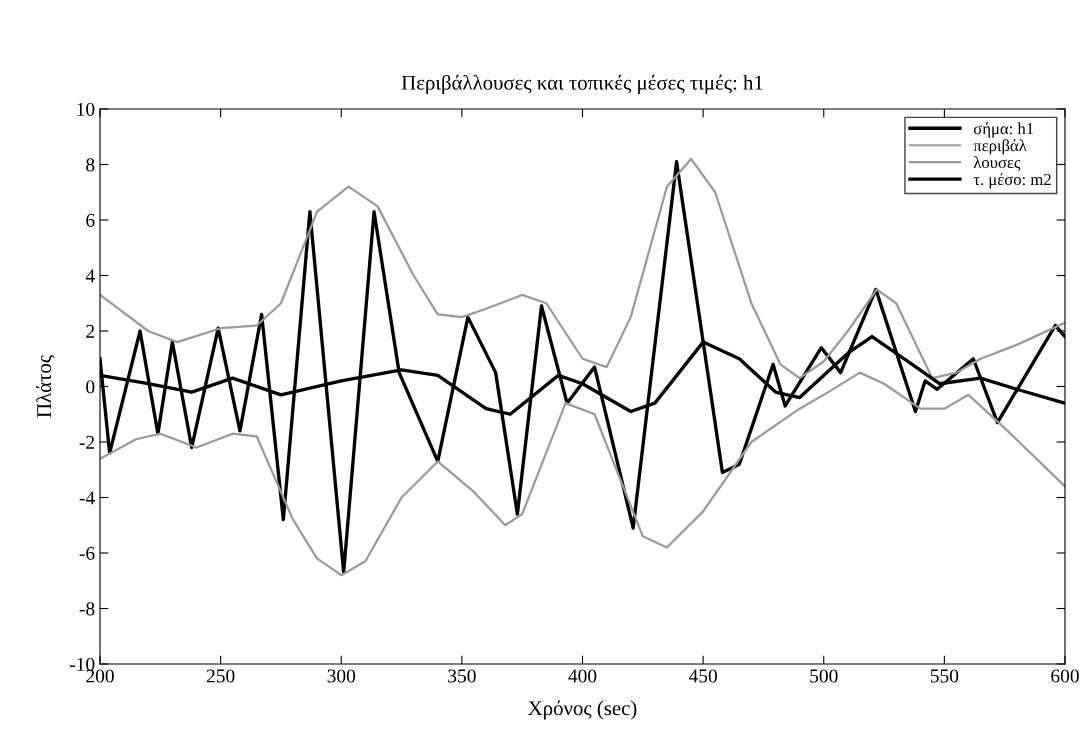 The width and height of the screenshot is (1083, 744). Describe the element at coordinates (702, 676) in the screenshot. I see `x-tick-label: 450` at that location.